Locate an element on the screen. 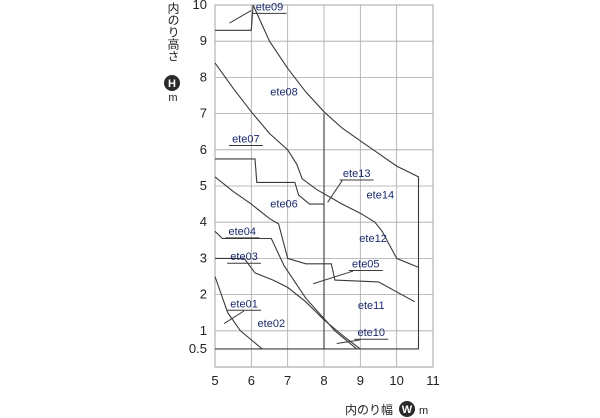  region-label-ete12: ete12 is located at coordinates (373, 239).